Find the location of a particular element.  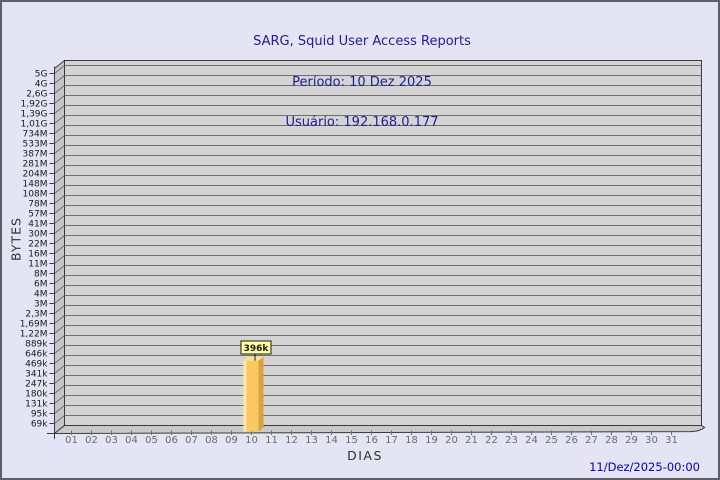

y-tick-label: 41M is located at coordinates (37, 225).